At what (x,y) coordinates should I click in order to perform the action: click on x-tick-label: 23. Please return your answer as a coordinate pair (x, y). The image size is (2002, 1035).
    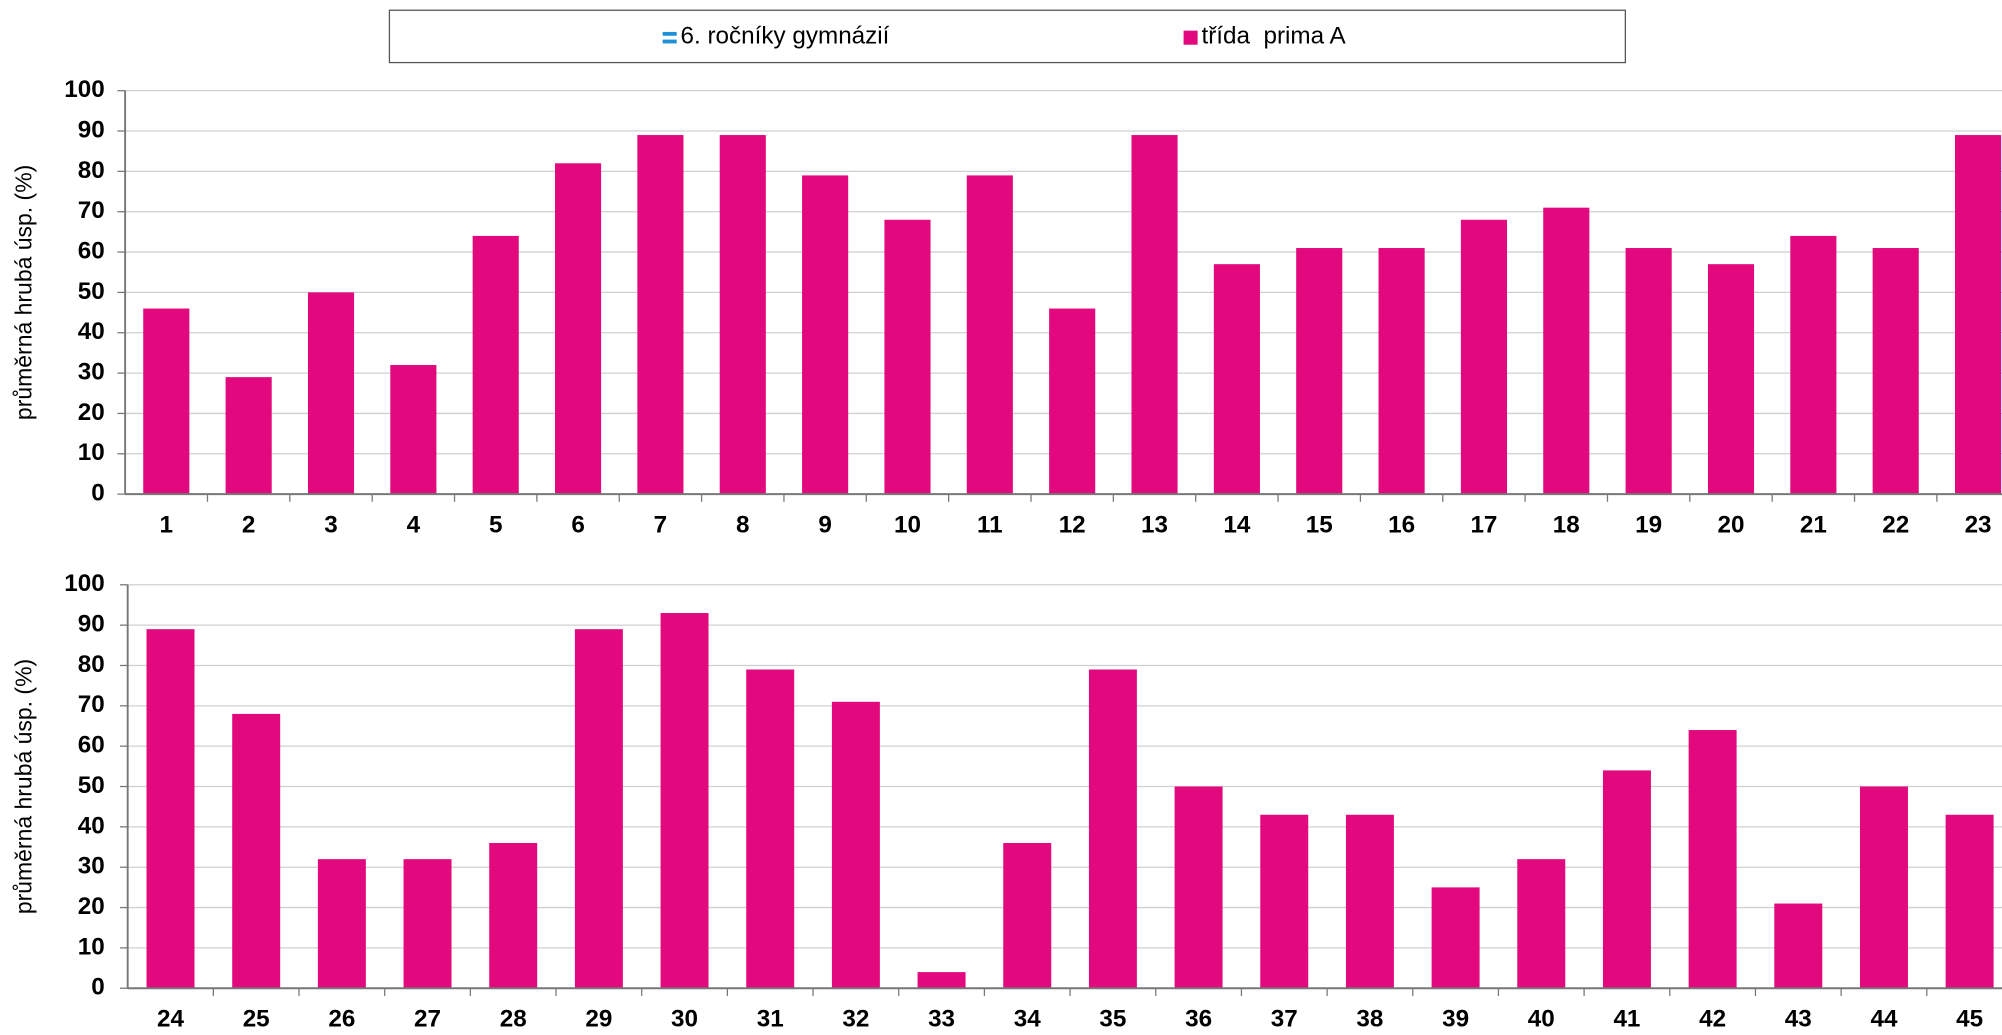
    Looking at the image, I should click on (1978, 524).